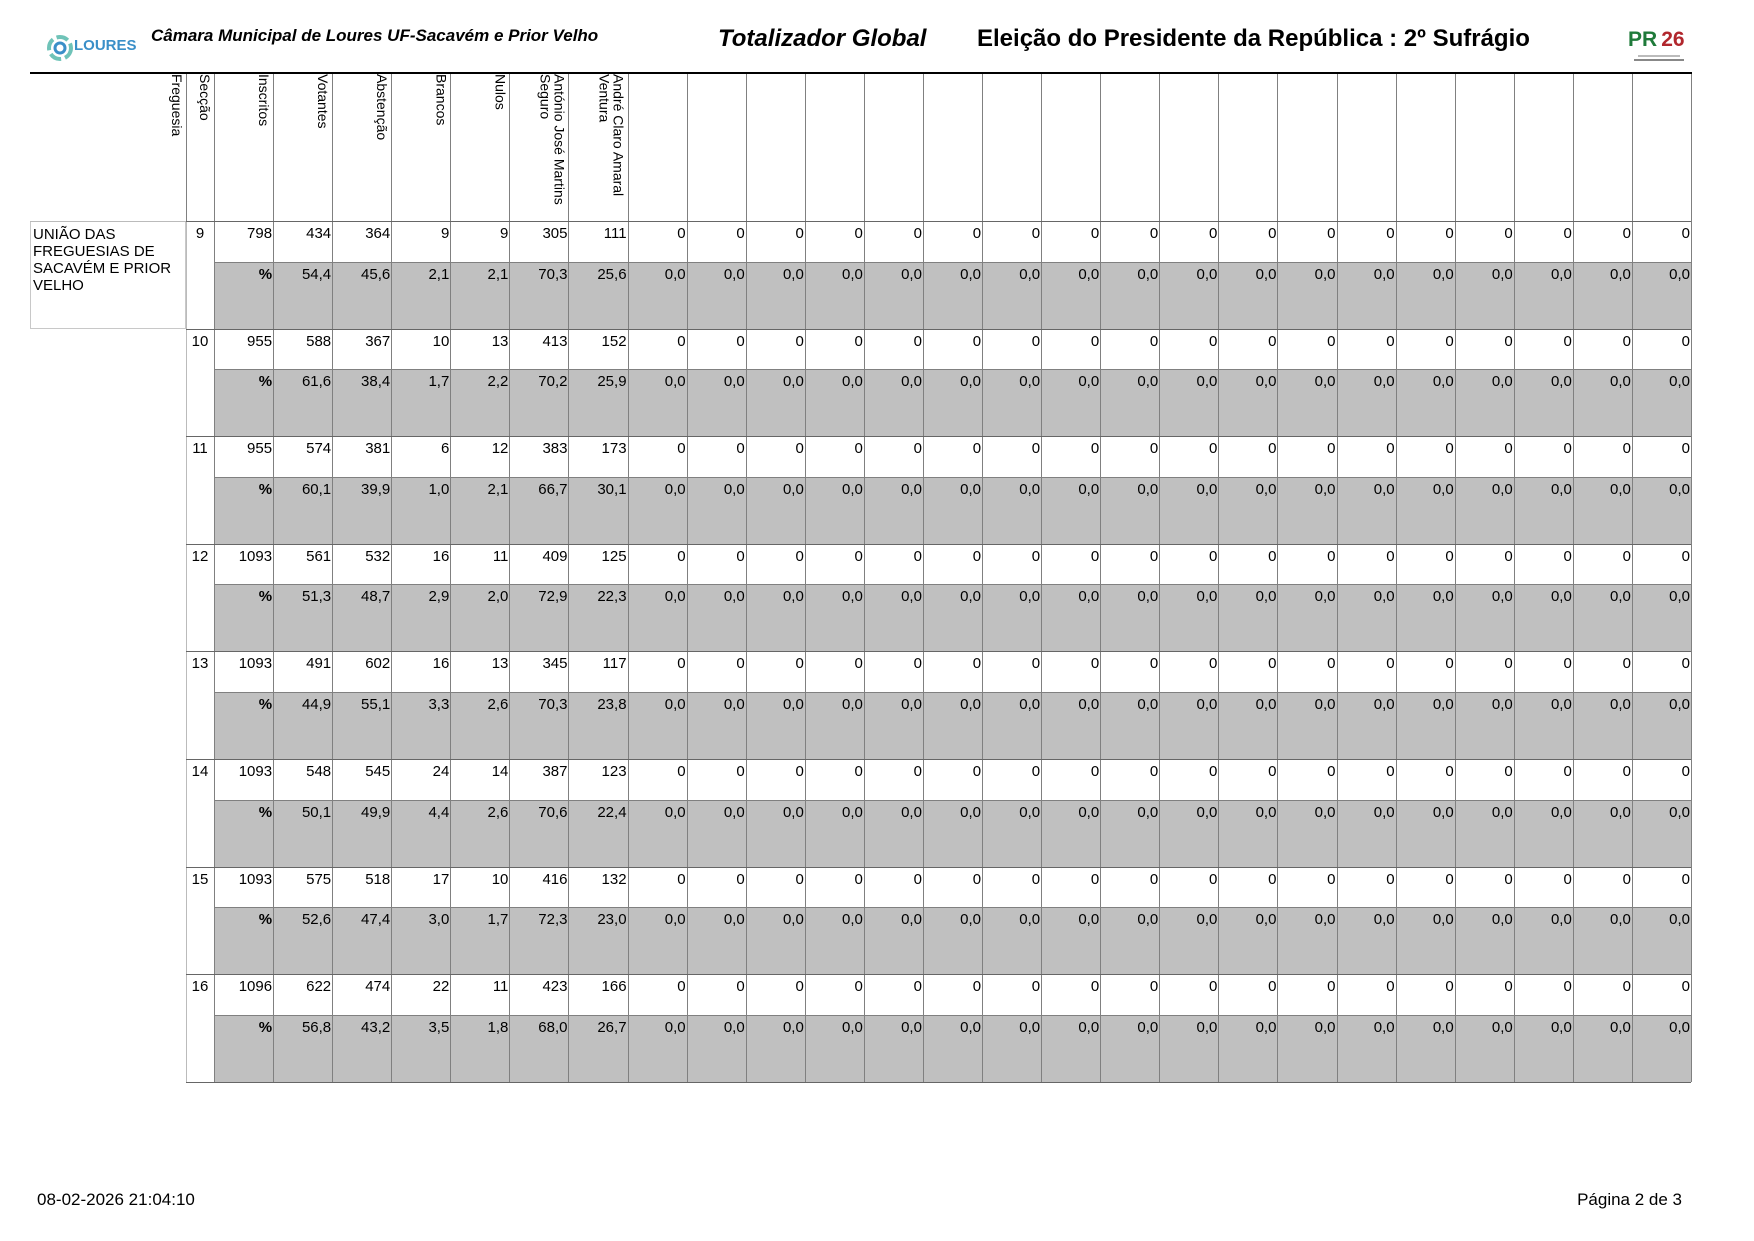  I want to click on count-cell: 9, so click(504, 233).